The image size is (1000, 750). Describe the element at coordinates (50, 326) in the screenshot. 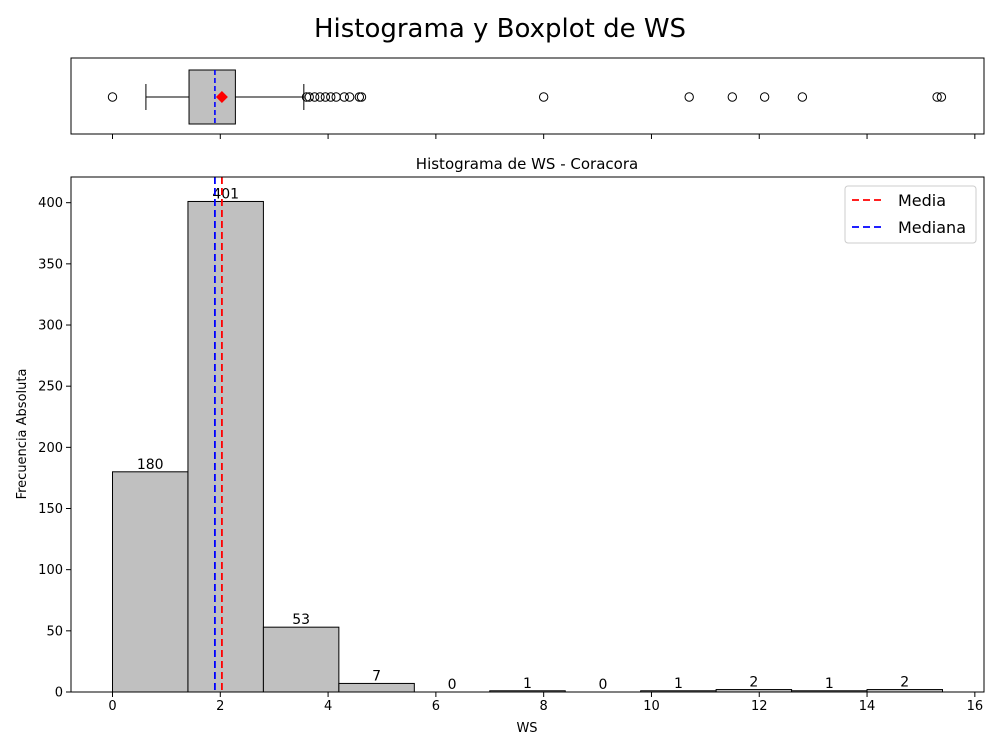

I see `y-tick-label: 300` at that location.